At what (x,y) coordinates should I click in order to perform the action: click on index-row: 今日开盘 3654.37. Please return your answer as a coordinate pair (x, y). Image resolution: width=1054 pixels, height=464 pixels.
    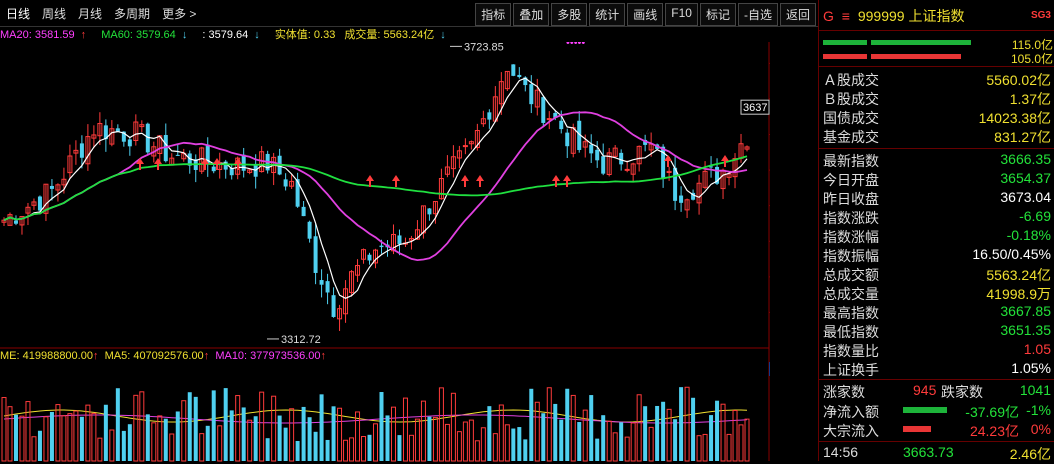
    Looking at the image, I should click on (937, 179).